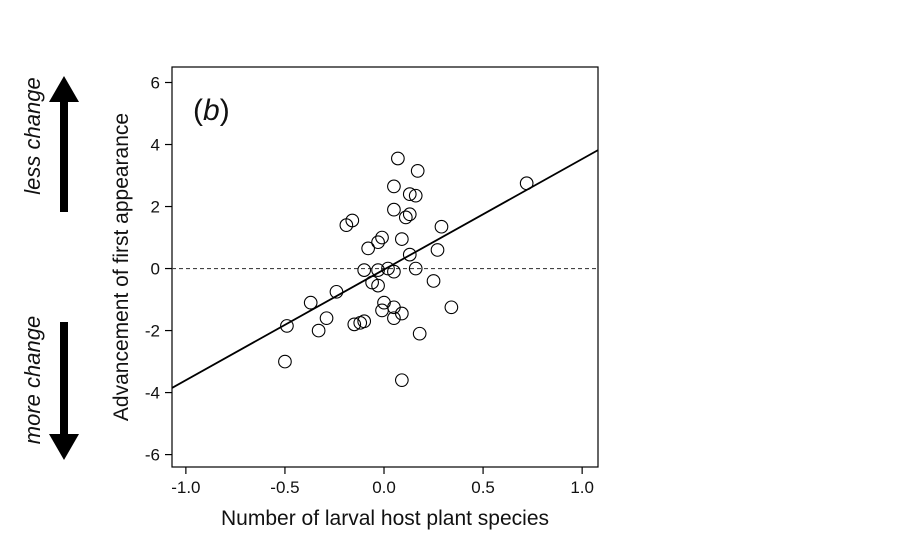 The width and height of the screenshot is (900, 558). What do you see at coordinates (198, 110) in the screenshot?
I see `panel-label-open: (` at bounding box center [198, 110].